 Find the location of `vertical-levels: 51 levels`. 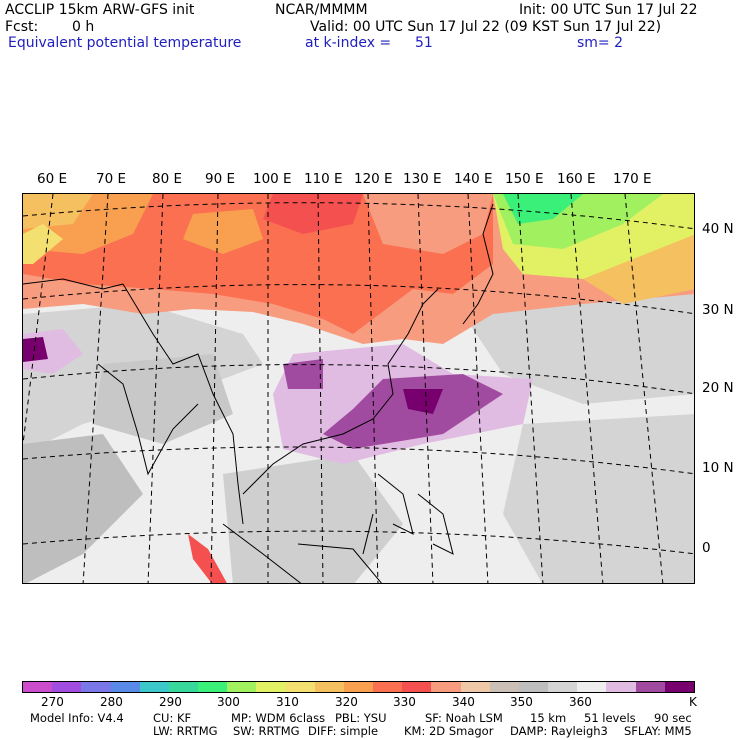

vertical-levels: 51 levels is located at coordinates (610, 718).